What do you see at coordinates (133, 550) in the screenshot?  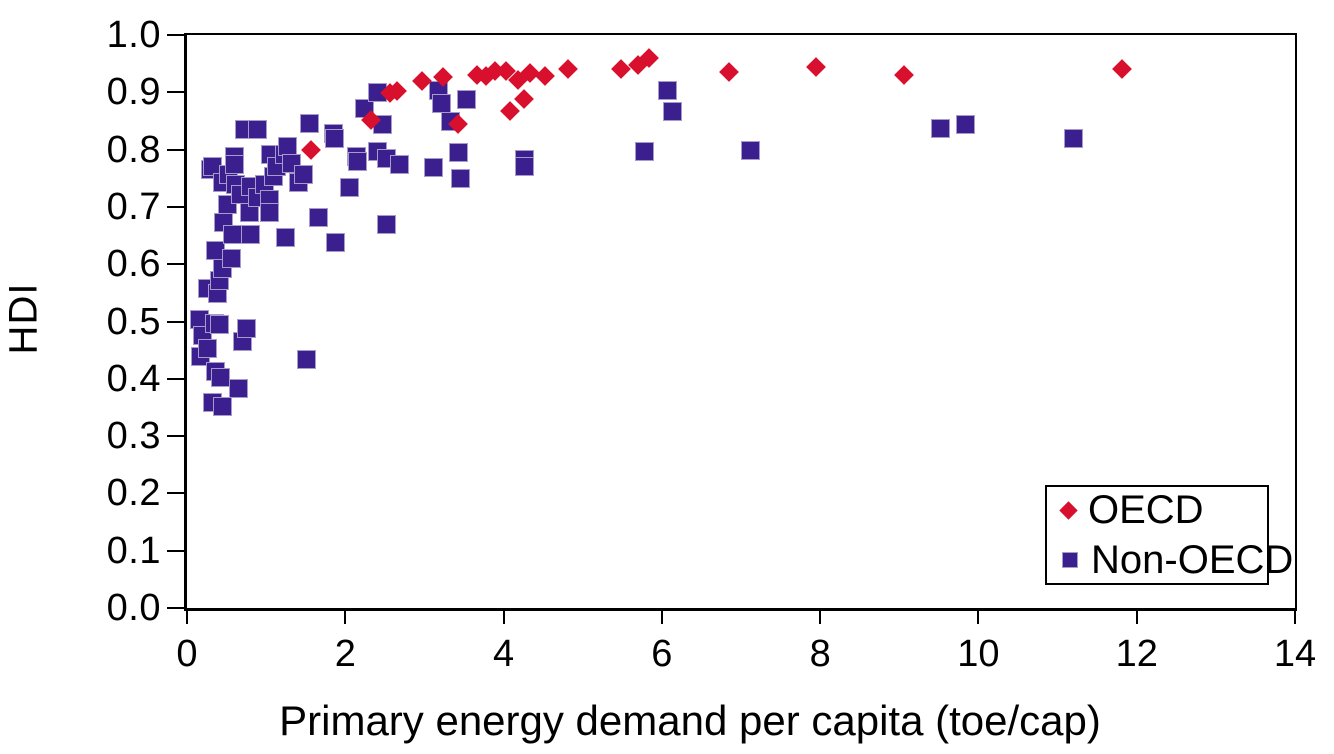 I see `y-tick-label: 0.1` at bounding box center [133, 550].